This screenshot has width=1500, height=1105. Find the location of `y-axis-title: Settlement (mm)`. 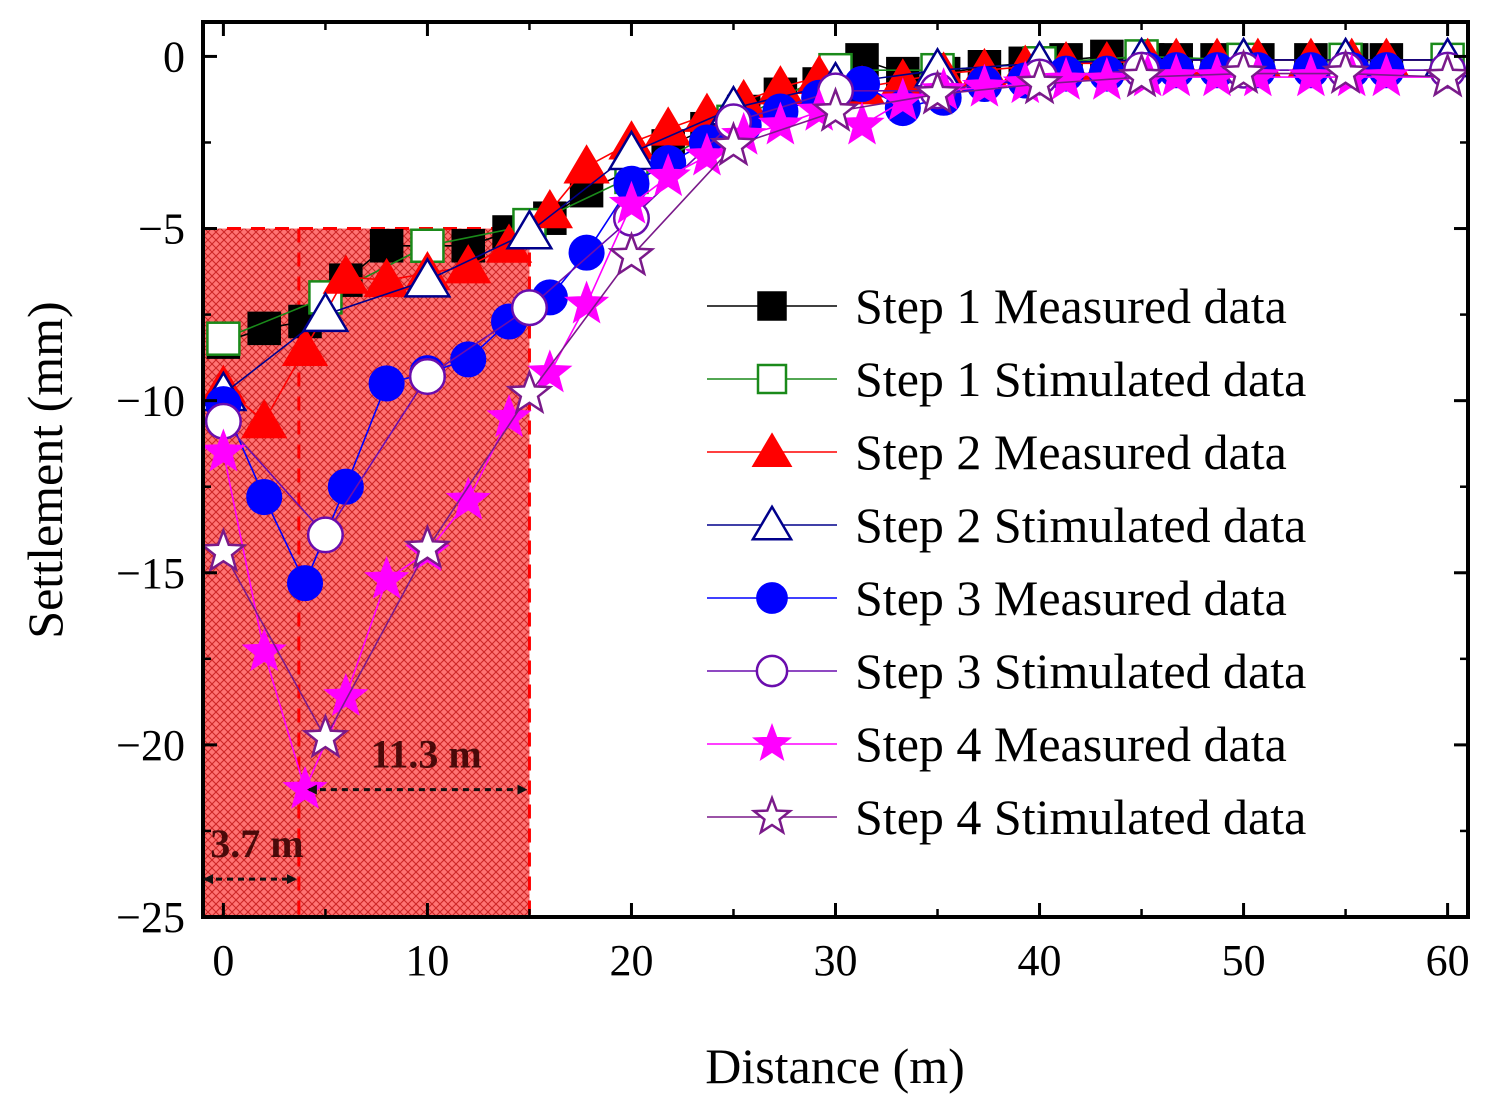

y-axis-title: Settlement (mm) is located at coordinates (45, 469).